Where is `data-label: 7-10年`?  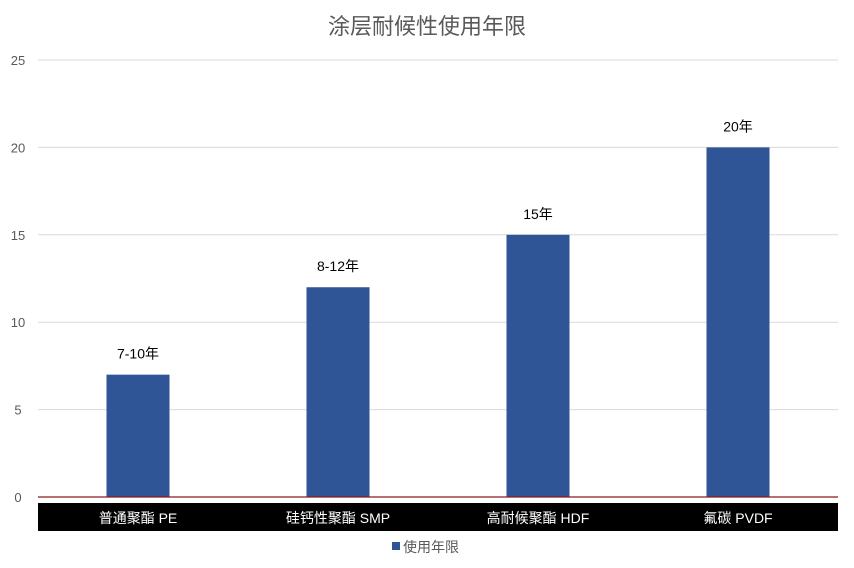
data-label: 7-10年 is located at coordinates (138, 354).